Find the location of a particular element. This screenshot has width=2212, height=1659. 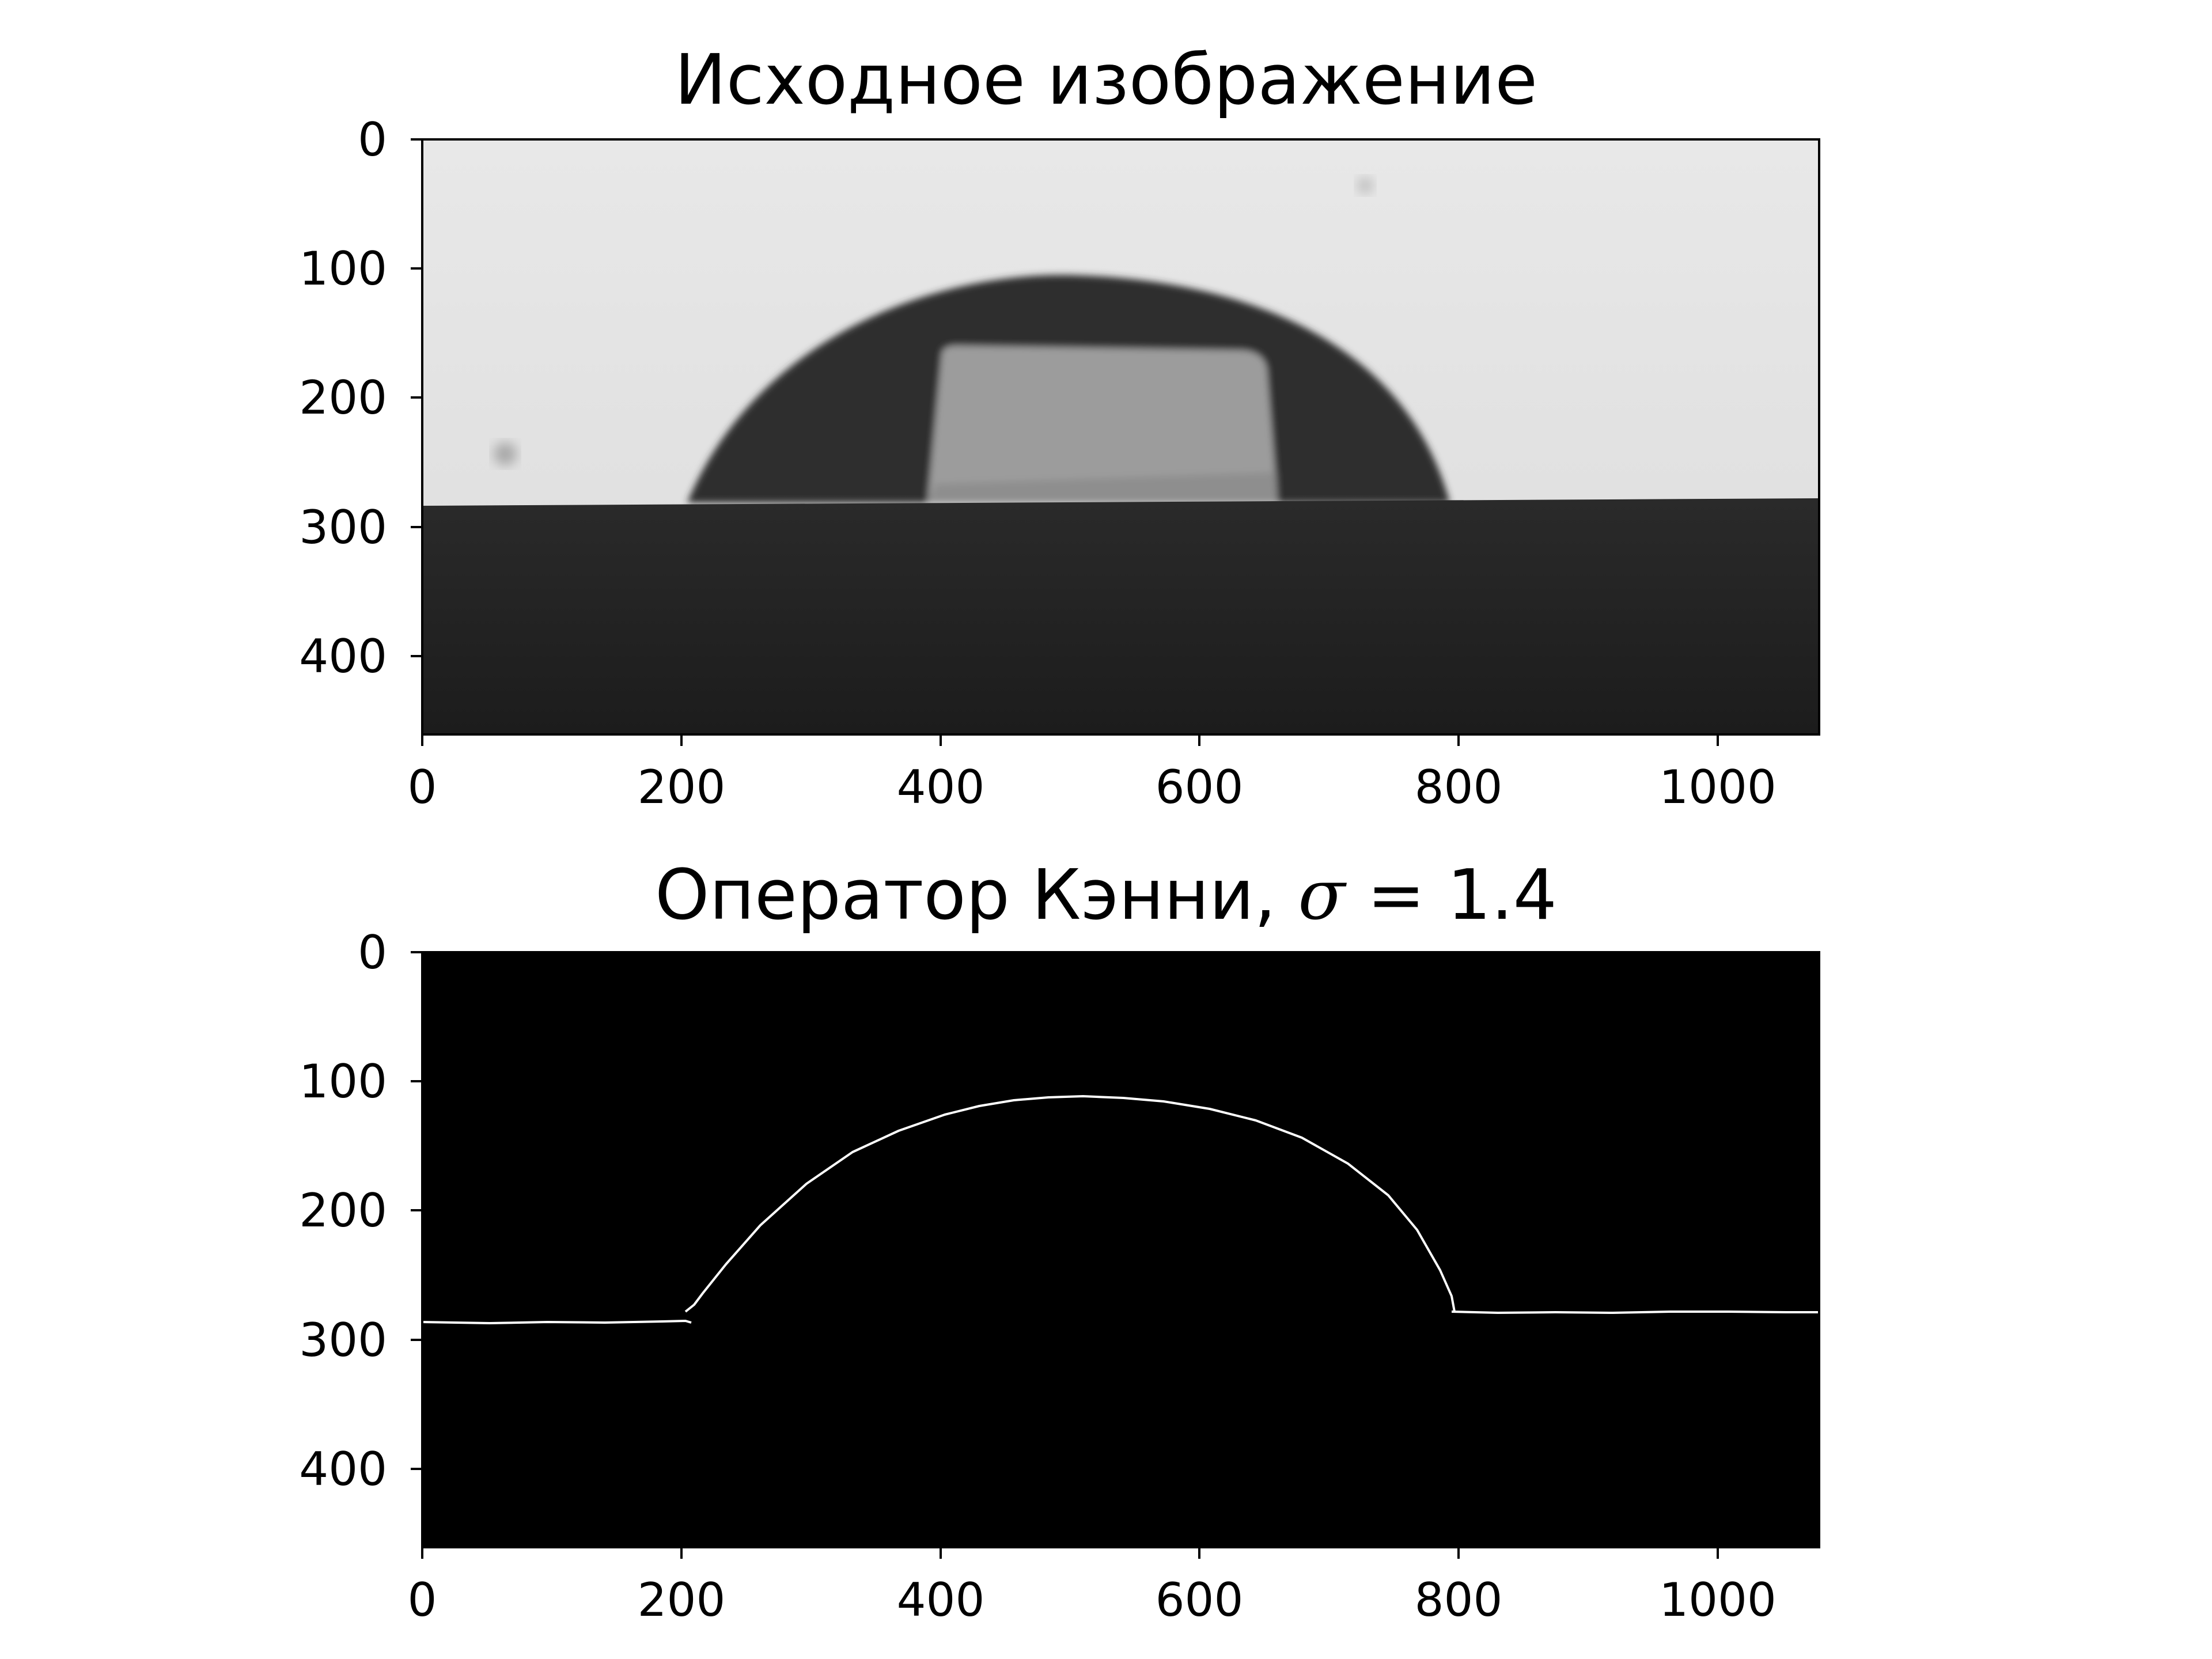

canny-title-eq: = 1.4 is located at coordinates (1451, 895).